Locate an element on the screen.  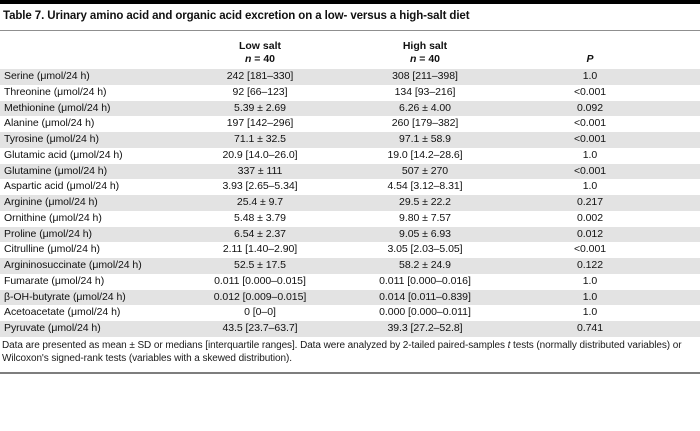
title-divider-rule is located at coordinates (350, 30).